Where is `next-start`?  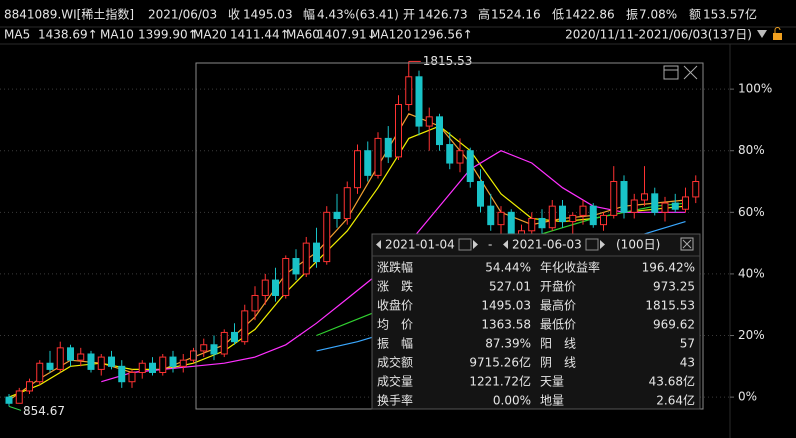 next-start is located at coordinates (475, 244).